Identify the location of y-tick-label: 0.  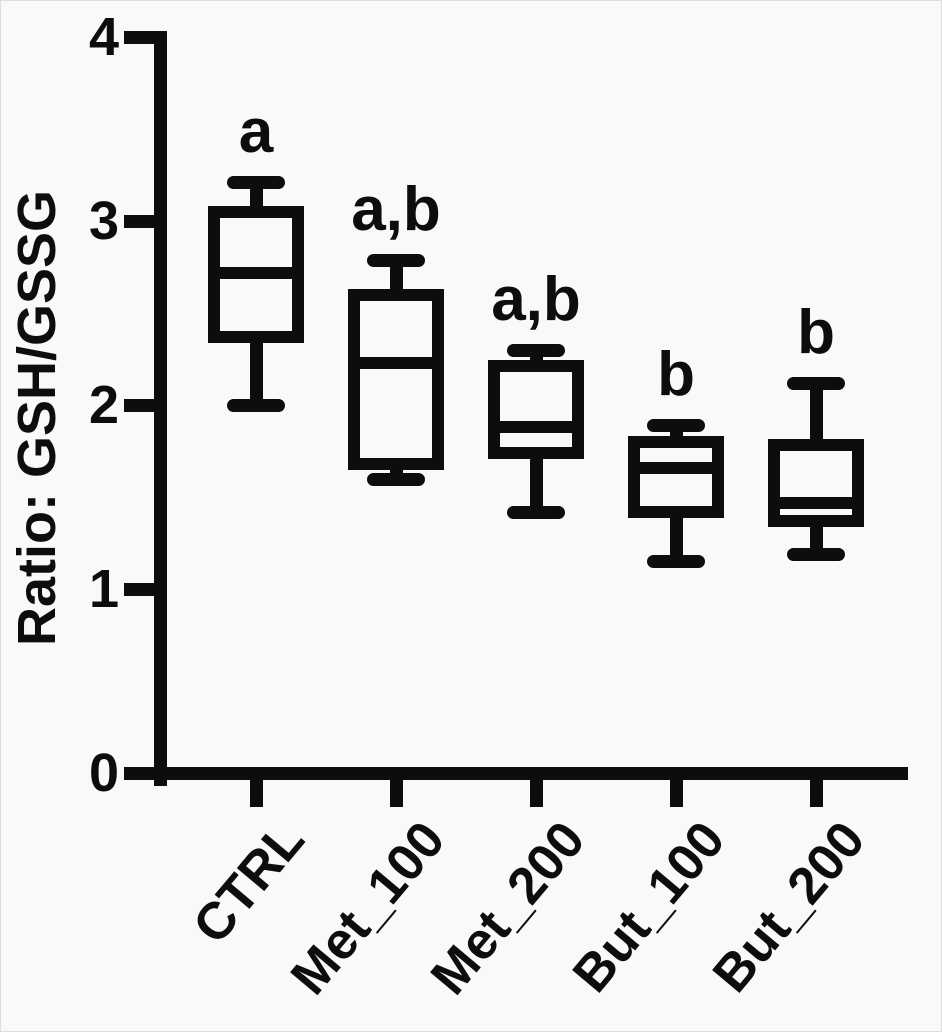
(103, 773).